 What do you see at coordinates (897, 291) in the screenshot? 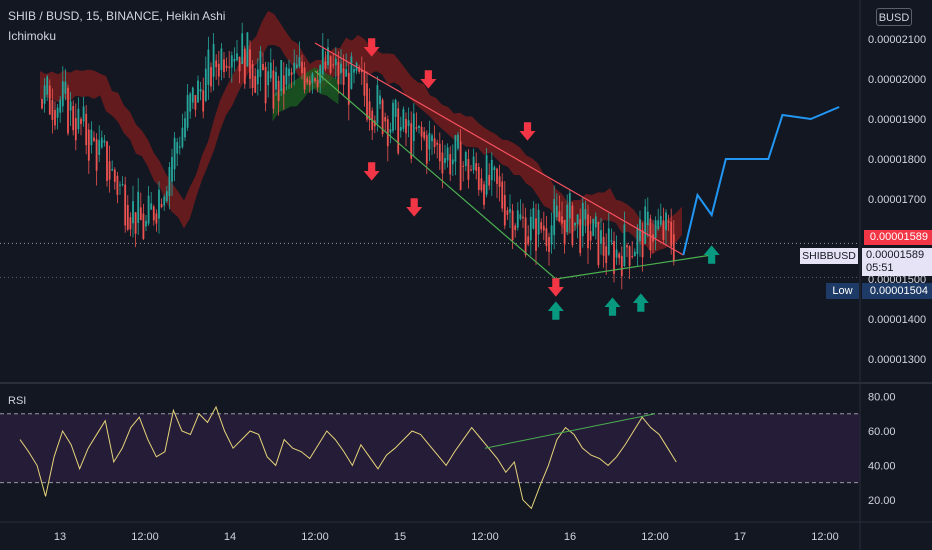
I see `low-value-tag: 0.00001504` at bounding box center [897, 291].